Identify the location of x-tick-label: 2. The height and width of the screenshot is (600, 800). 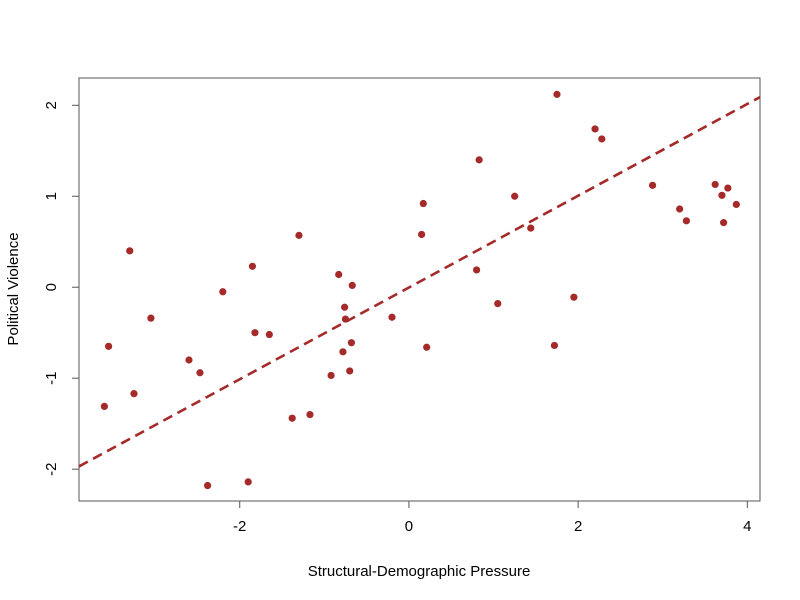
(578, 526).